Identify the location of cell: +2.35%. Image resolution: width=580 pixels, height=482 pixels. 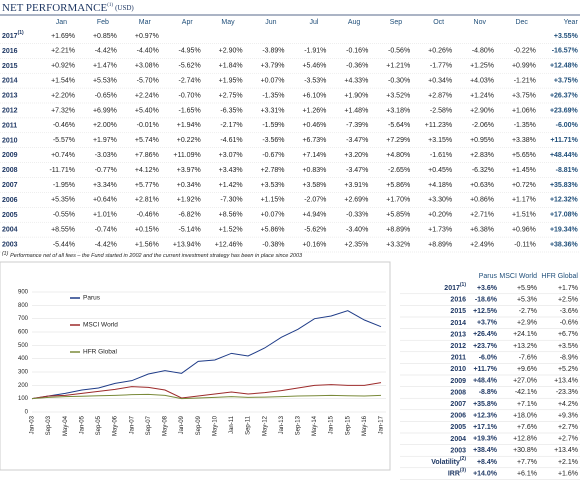
(356, 244).